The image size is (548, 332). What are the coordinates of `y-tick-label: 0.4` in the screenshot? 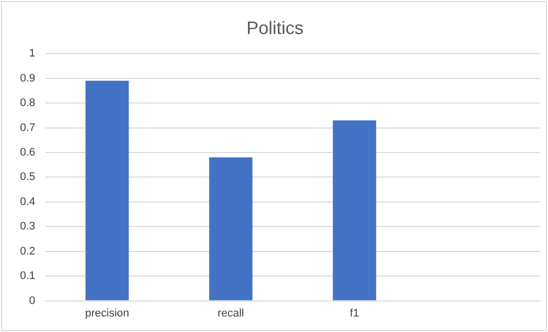 It's located at (28, 202).